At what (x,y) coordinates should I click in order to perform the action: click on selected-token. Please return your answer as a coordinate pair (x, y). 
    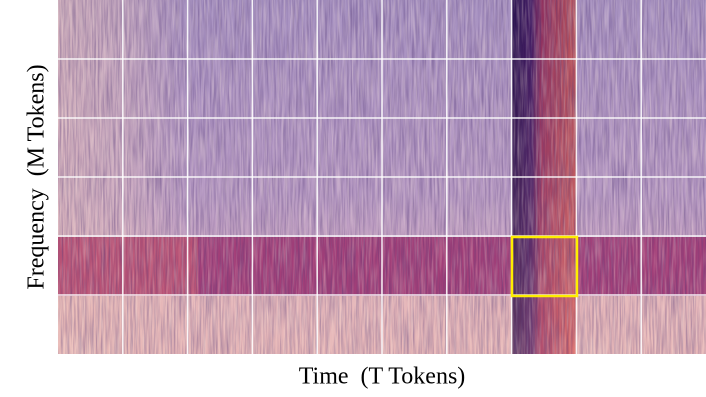
    Looking at the image, I should click on (544, 266).